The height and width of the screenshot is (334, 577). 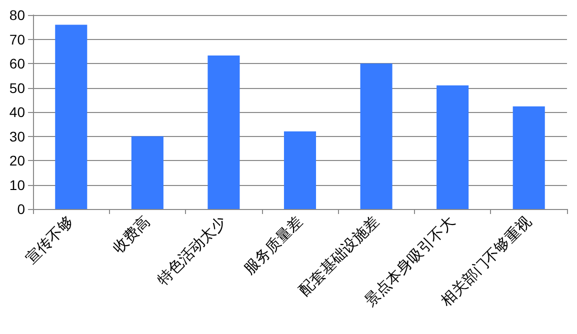 What do you see at coordinates (17, 112) in the screenshot?
I see `y-tick-label: 40` at bounding box center [17, 112].